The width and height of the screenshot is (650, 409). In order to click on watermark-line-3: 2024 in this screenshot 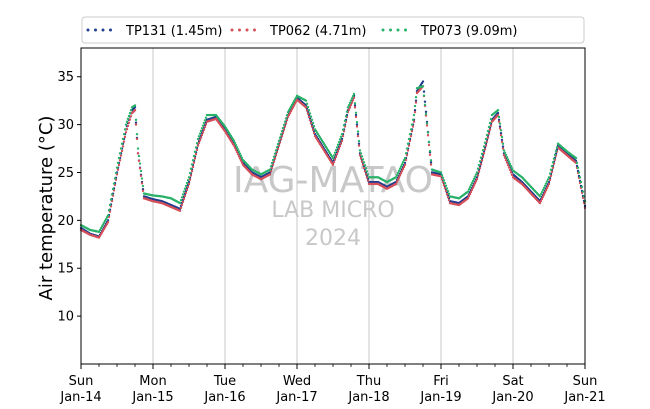, I will do `click(333, 238)`.